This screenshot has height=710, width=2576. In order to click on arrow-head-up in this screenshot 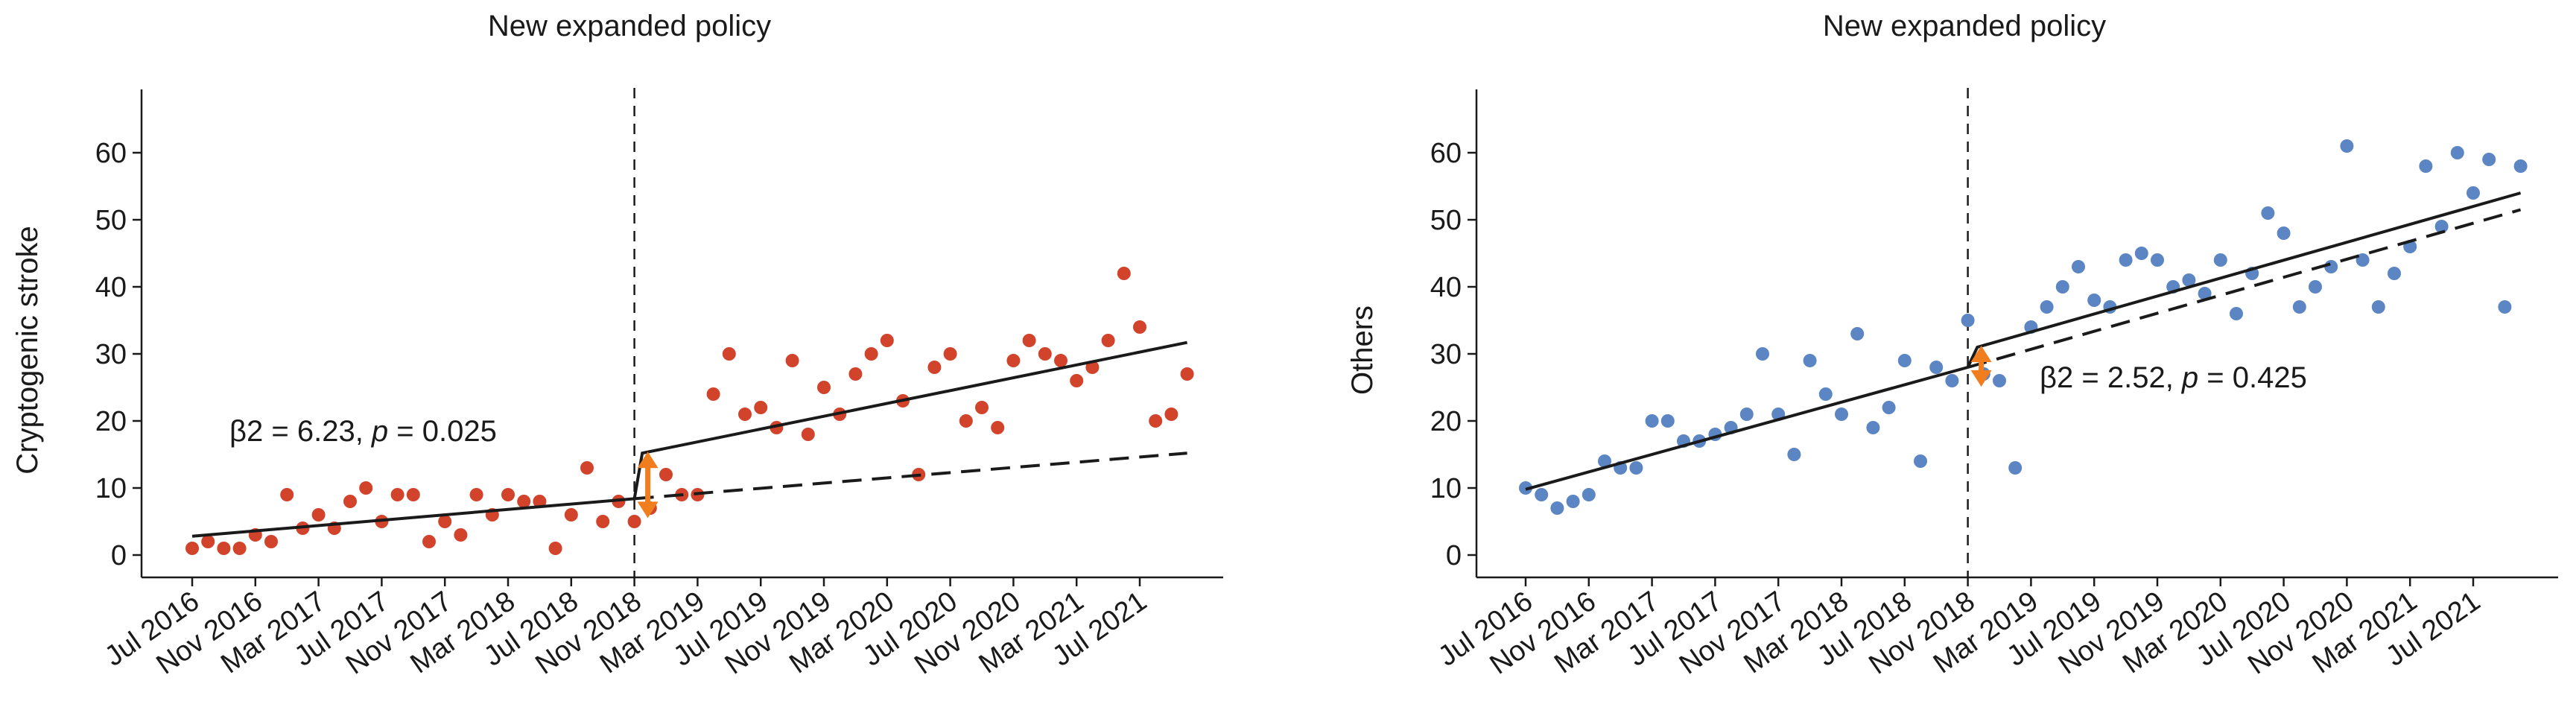, I will do `click(648, 460)`.